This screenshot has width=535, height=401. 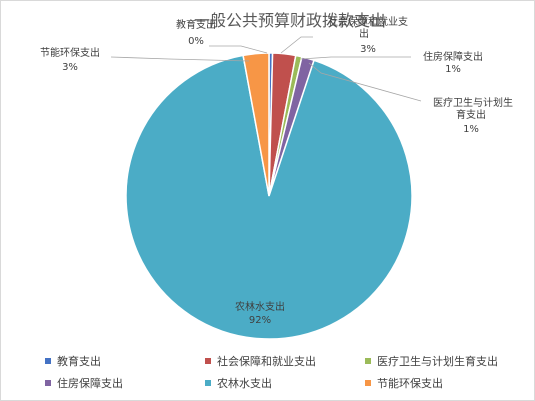 I want to click on label-energy-pct: 3%, so click(x=70, y=67).